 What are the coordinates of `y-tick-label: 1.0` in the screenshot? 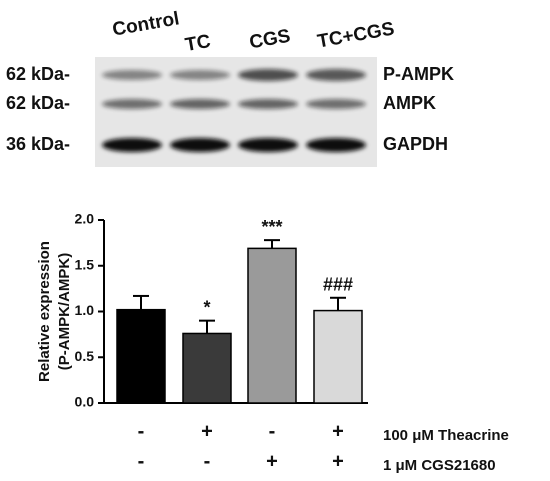 It's located at (85, 310).